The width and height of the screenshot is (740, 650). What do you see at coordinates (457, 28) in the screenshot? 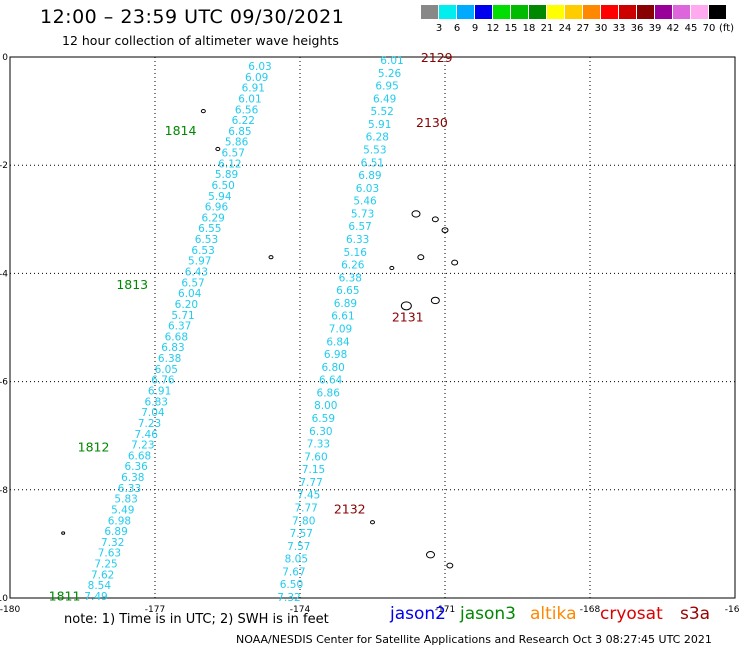
I see `legend-label: 6` at bounding box center [457, 28].